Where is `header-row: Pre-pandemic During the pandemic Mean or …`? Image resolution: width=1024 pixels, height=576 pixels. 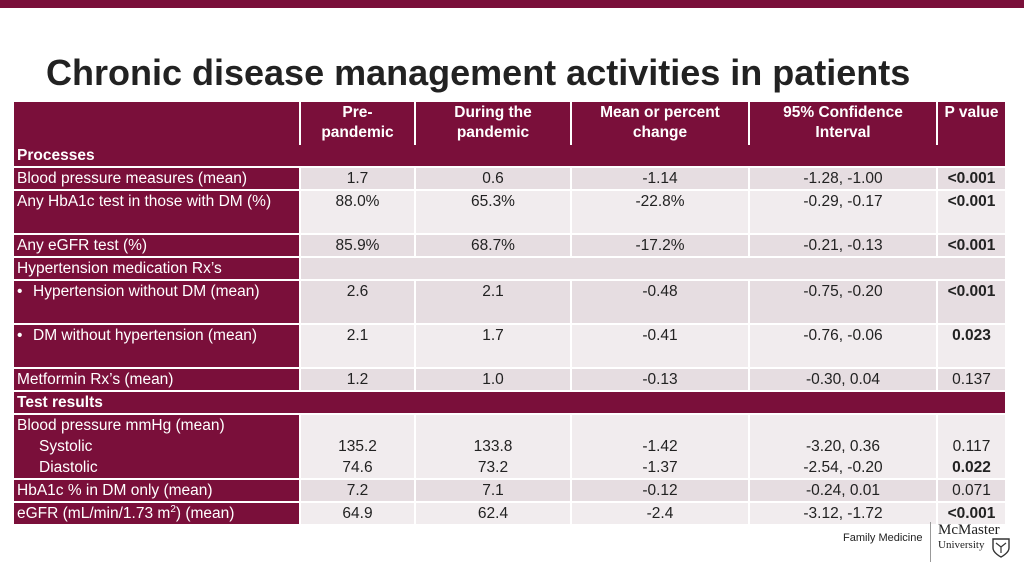
header-row: Pre-pandemic During the pandemic Mean or … is located at coordinates (509, 123).